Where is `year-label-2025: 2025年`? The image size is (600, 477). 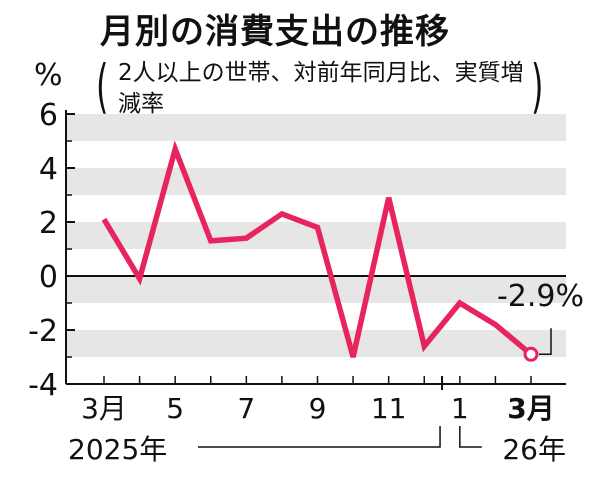 year-label-2025: 2025年 is located at coordinates (117, 449).